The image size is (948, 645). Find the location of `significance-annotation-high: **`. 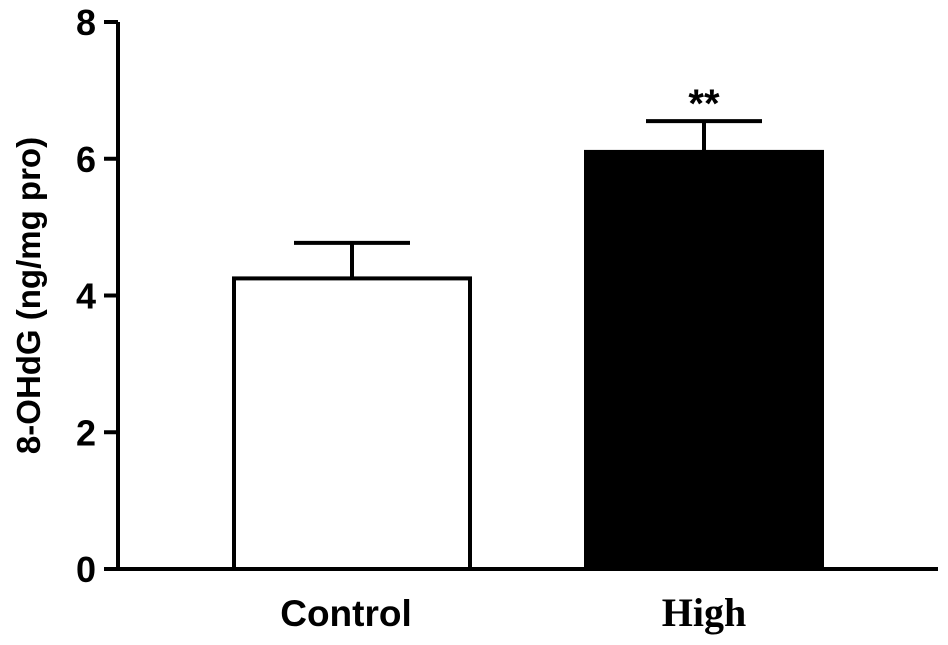

significance-annotation-high: ** is located at coordinates (704, 104).